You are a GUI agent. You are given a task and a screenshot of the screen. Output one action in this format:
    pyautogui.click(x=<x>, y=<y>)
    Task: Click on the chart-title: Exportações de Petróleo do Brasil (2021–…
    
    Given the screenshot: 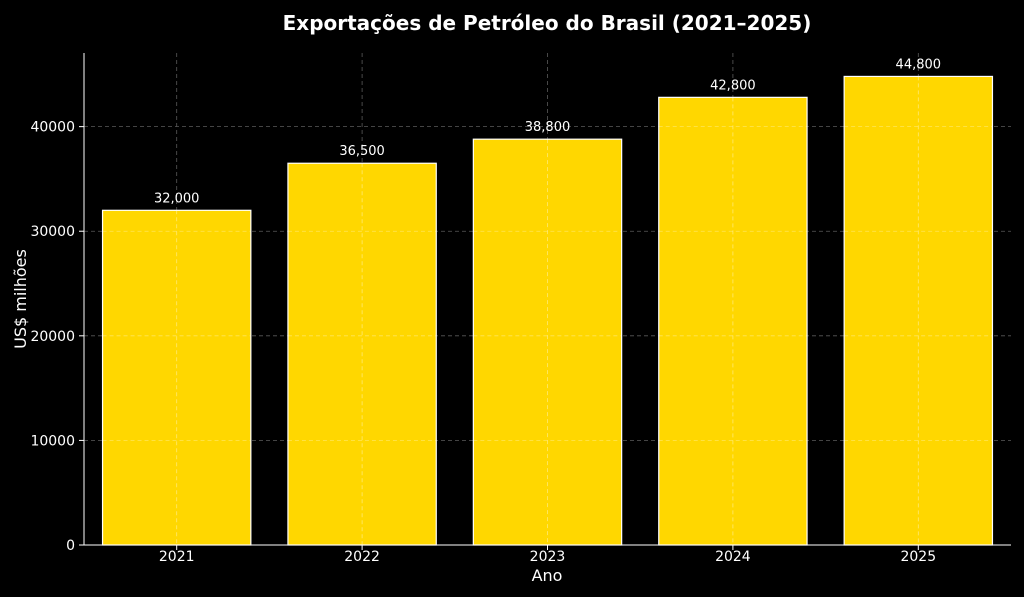 What is the action you would take?
    pyautogui.click(x=547, y=23)
    